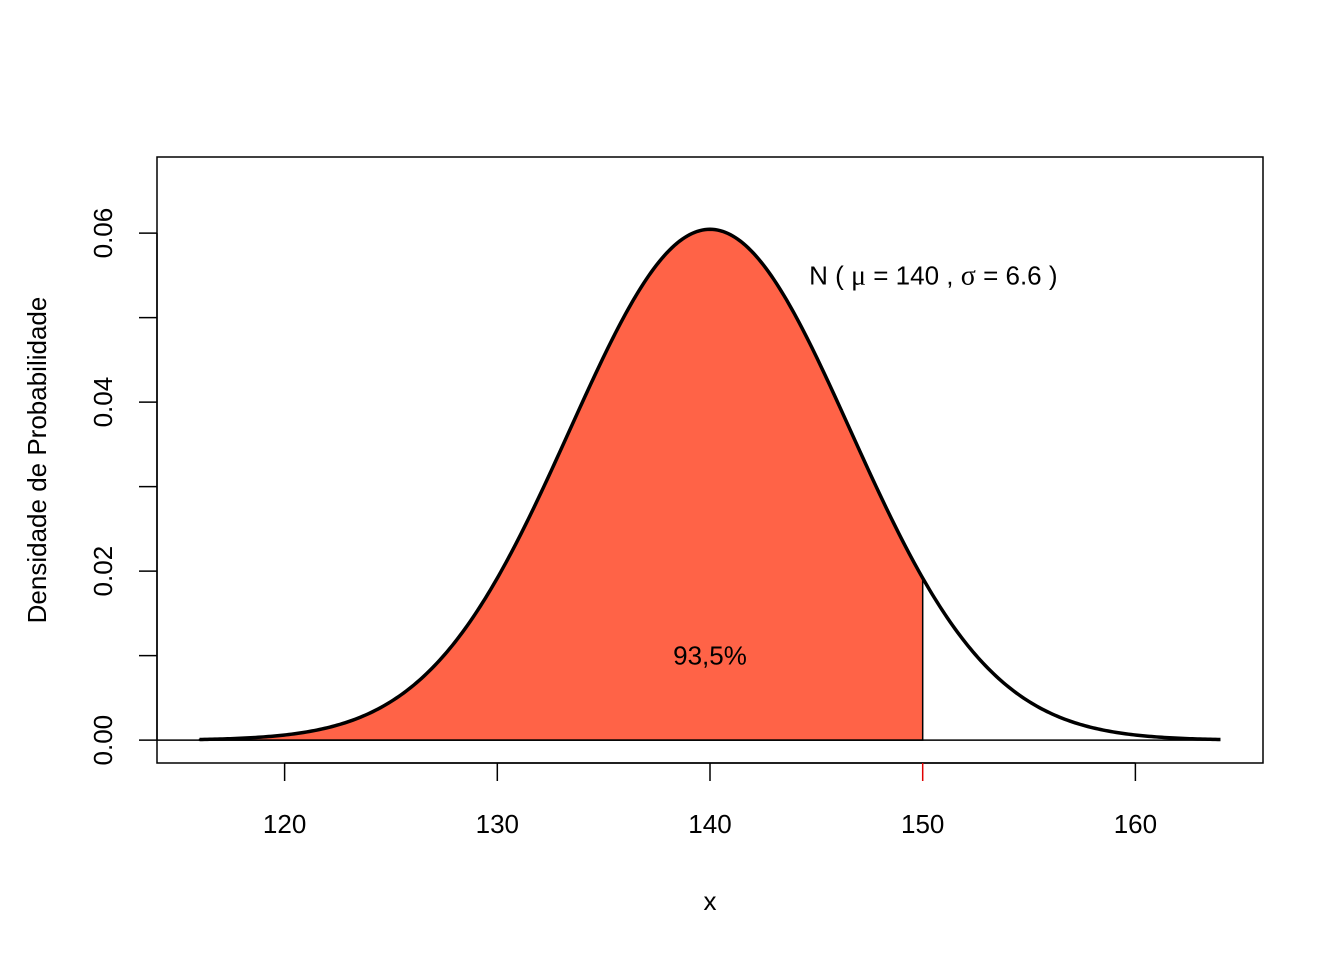  What do you see at coordinates (284, 824) in the screenshot?
I see `x-tick-label: 120` at bounding box center [284, 824].